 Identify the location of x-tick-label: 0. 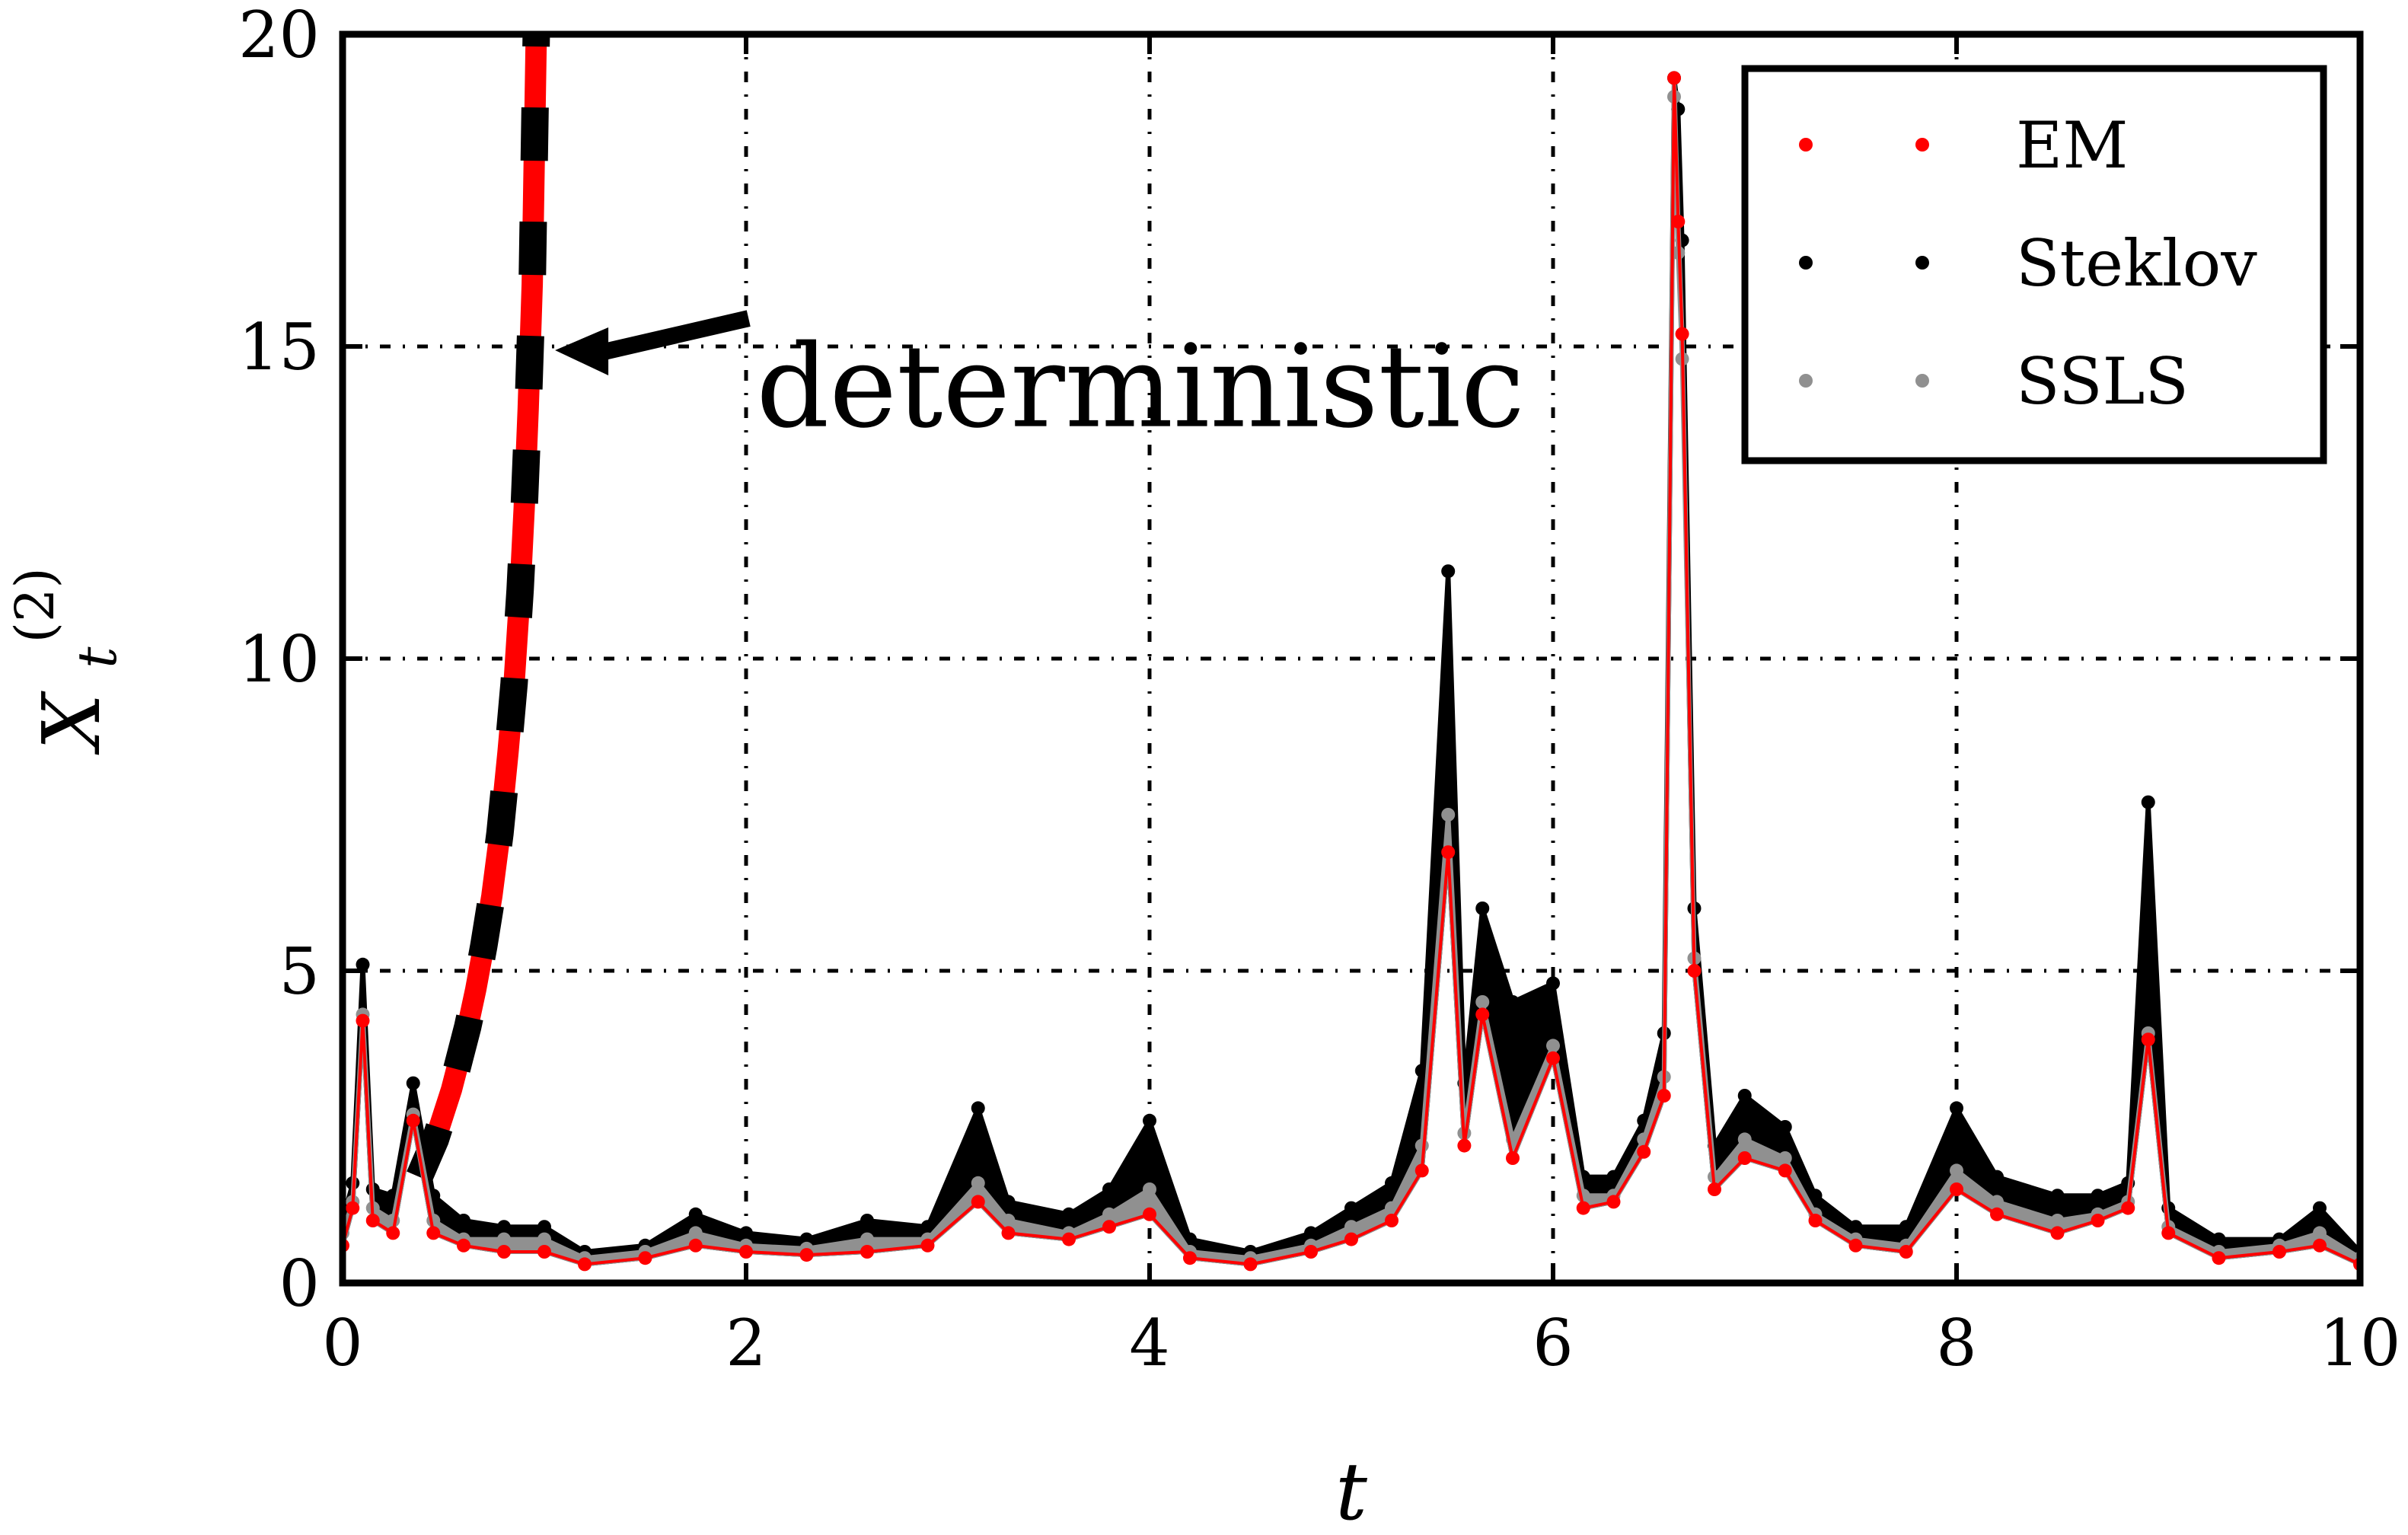
(342, 1343).